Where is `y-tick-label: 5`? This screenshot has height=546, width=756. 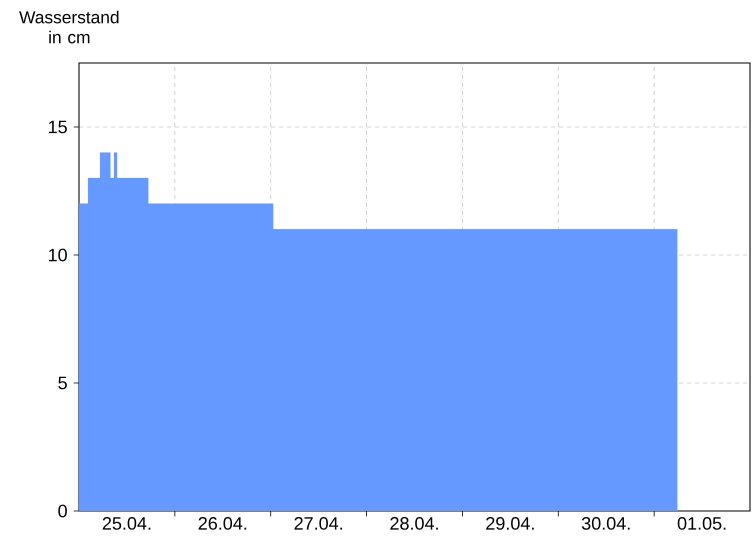 y-tick-label: 5 is located at coordinates (62, 383).